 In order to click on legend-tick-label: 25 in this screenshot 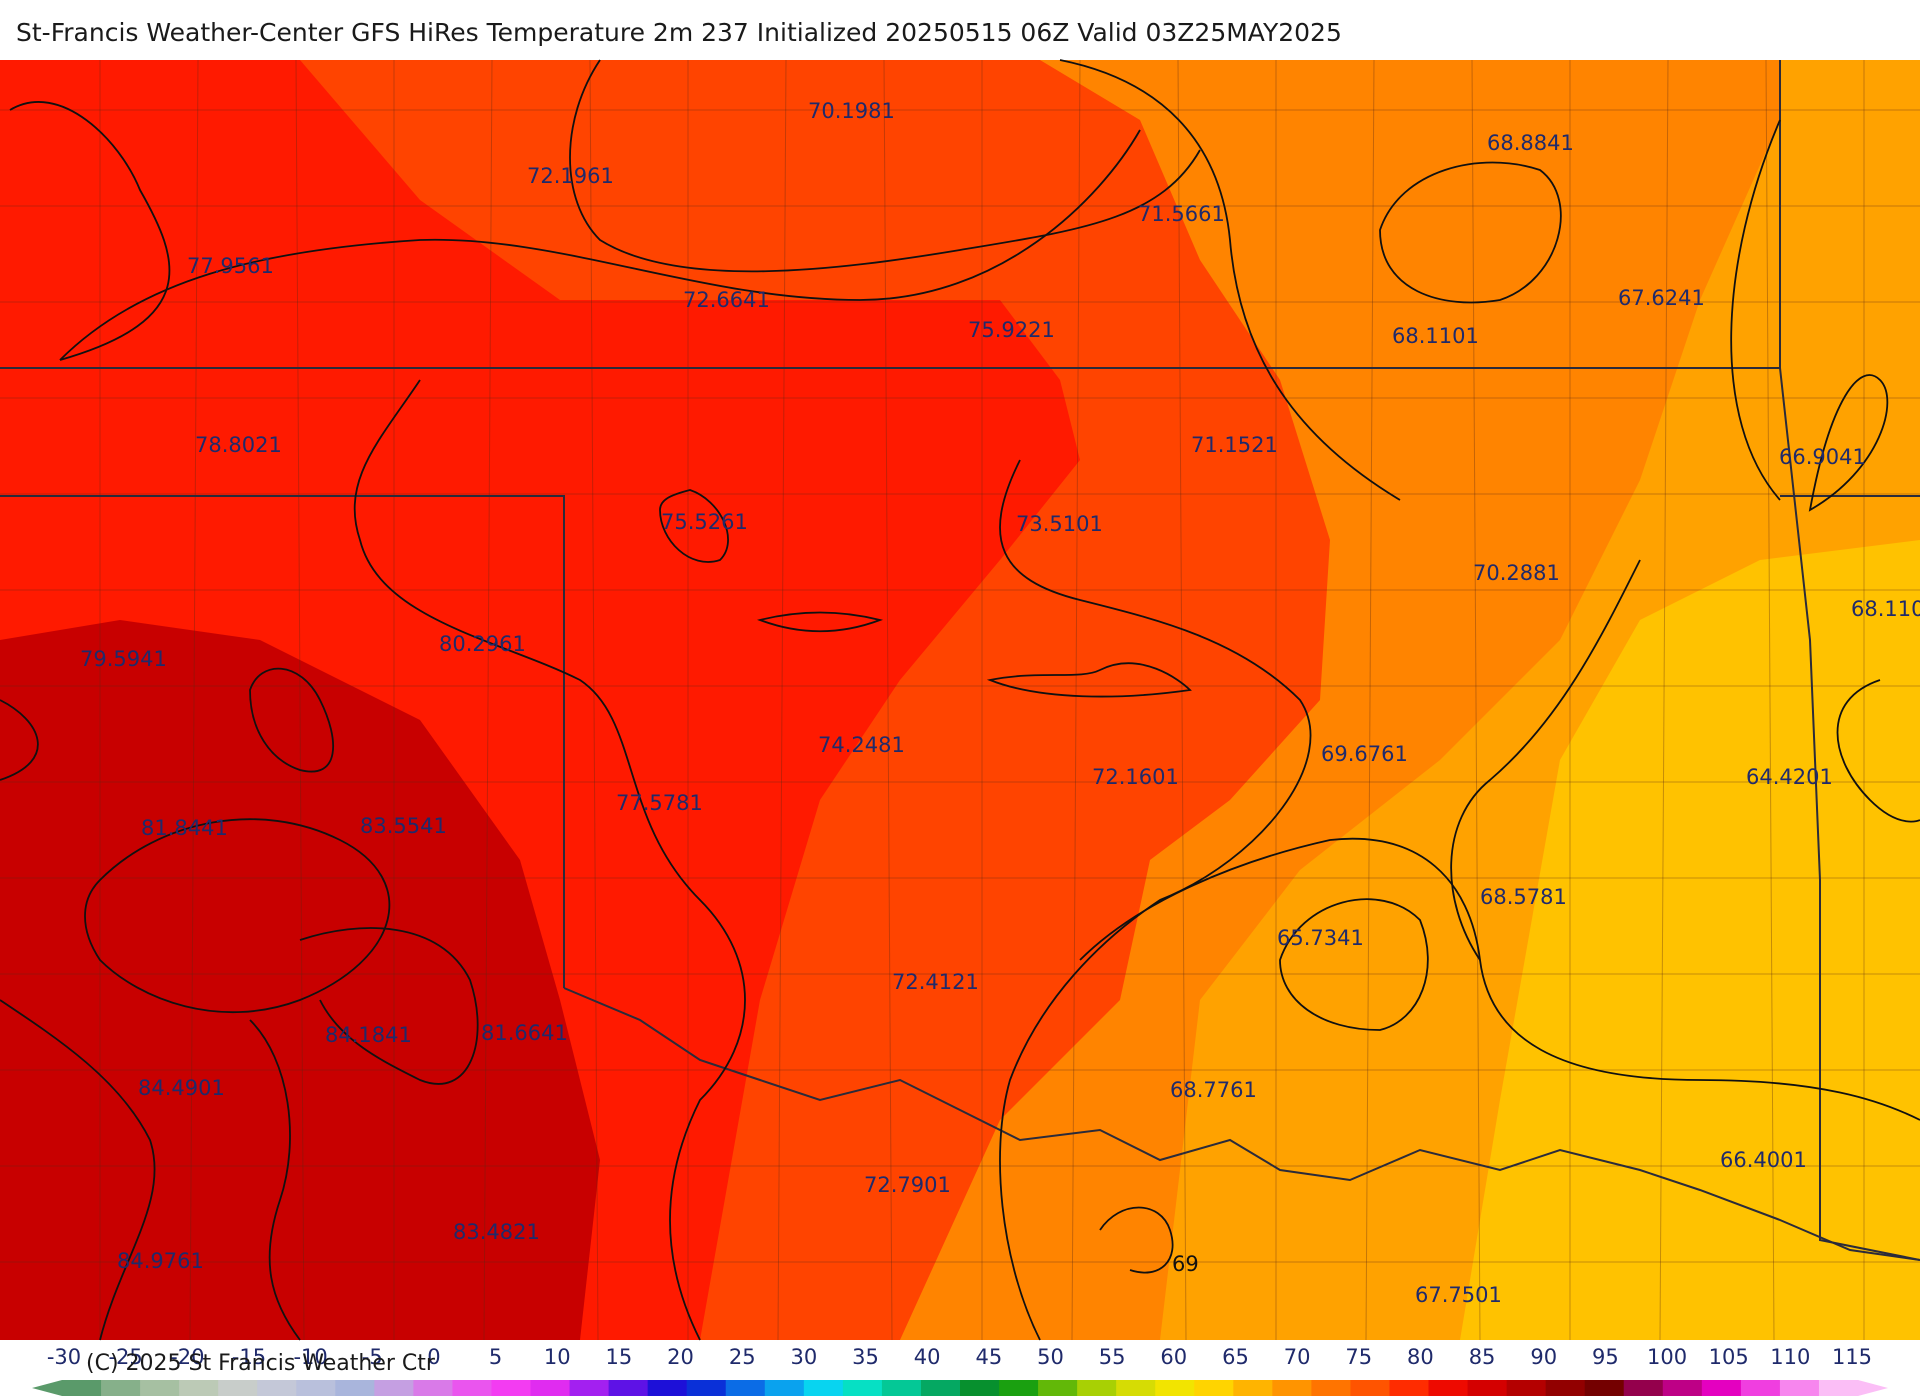, I will do `click(742, 1357)`.